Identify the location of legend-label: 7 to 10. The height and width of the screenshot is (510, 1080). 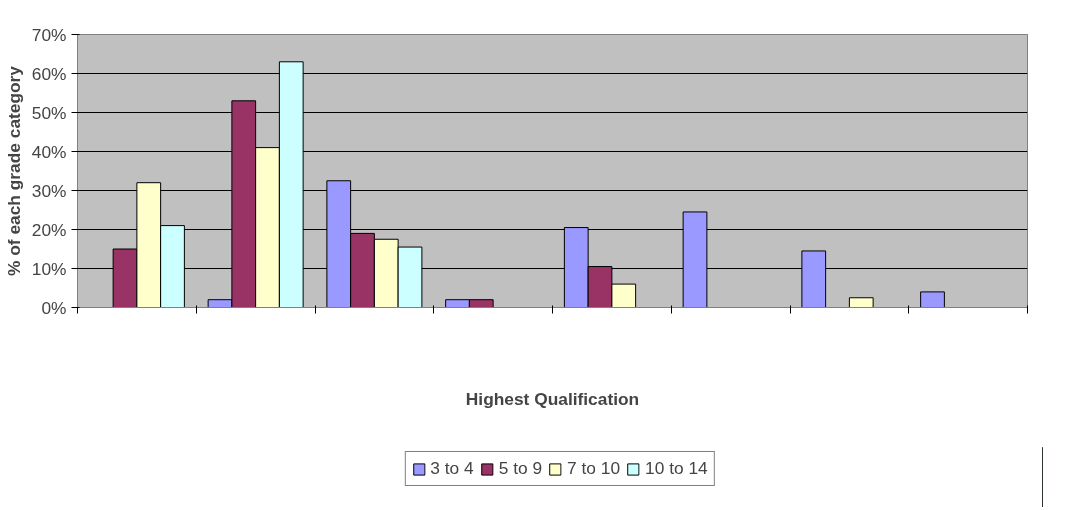
(594, 468).